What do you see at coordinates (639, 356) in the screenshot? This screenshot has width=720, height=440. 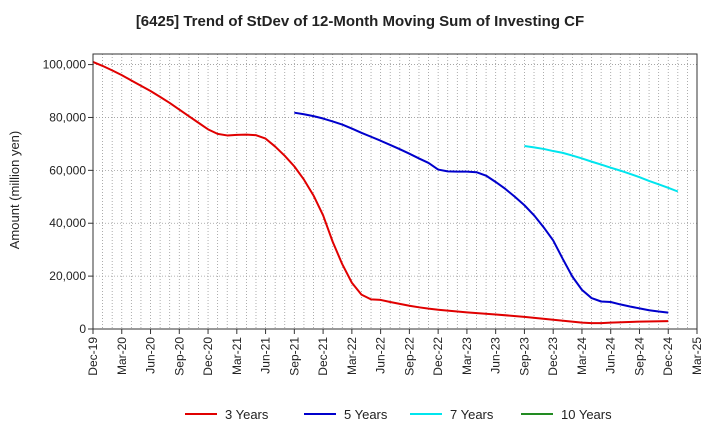 I see `x-tick-label: Sep-24` at bounding box center [639, 356].